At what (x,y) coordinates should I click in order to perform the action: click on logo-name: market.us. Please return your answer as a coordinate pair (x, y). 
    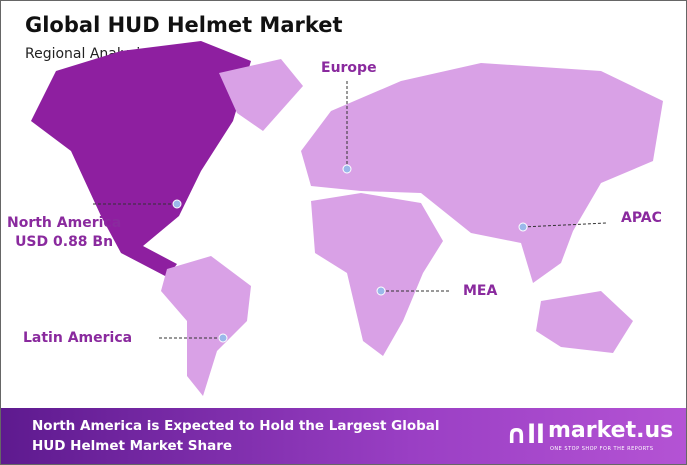
    Looking at the image, I should click on (611, 430).